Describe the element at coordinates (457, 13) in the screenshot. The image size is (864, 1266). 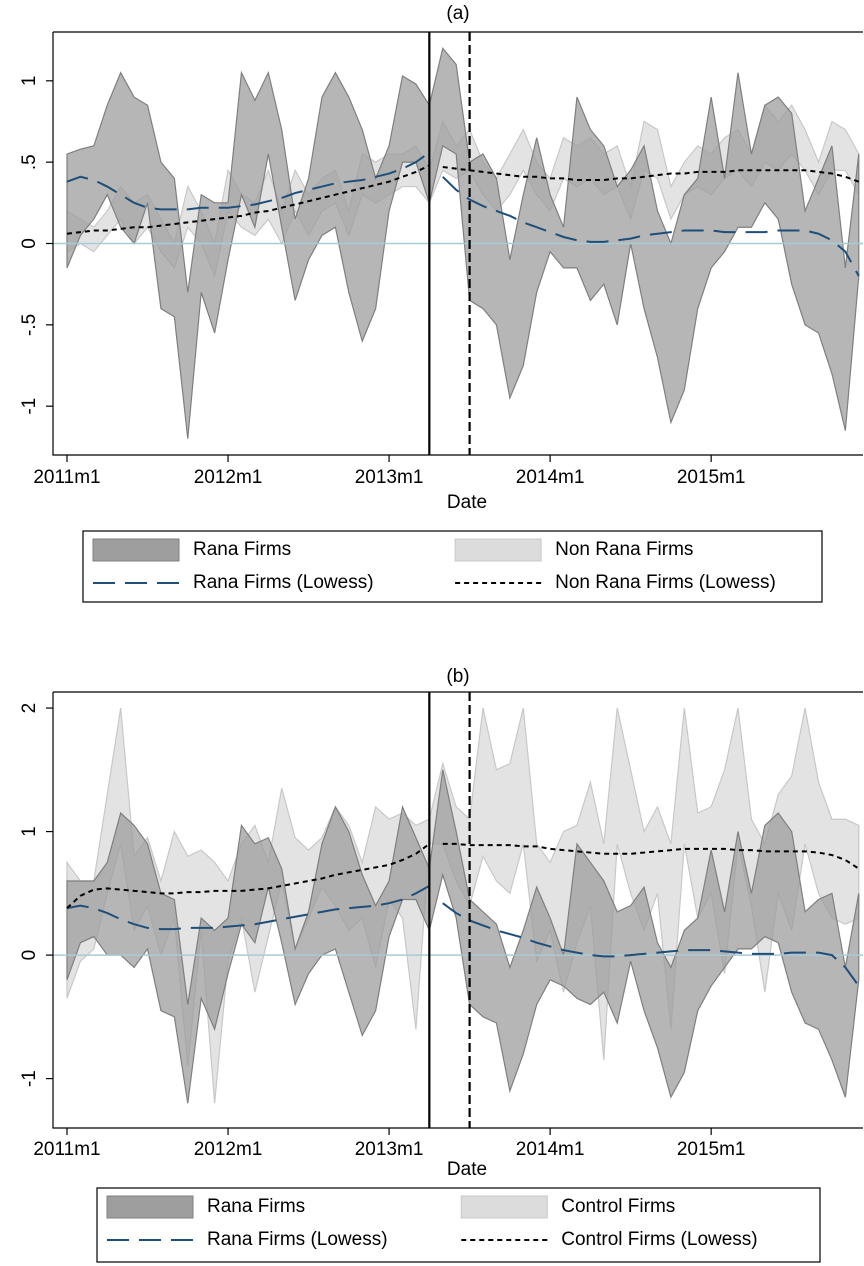
I see `panel-title: (a)` at that location.